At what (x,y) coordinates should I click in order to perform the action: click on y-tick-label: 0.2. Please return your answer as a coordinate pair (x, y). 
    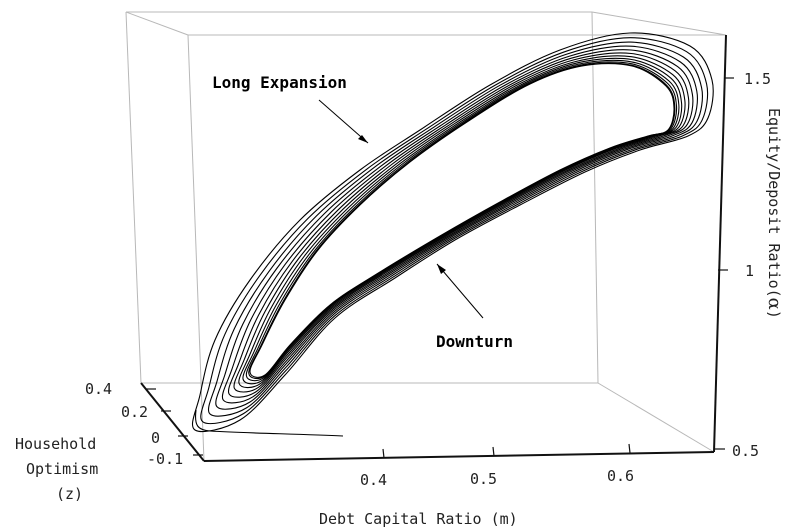
    Looking at the image, I should click on (134, 412).